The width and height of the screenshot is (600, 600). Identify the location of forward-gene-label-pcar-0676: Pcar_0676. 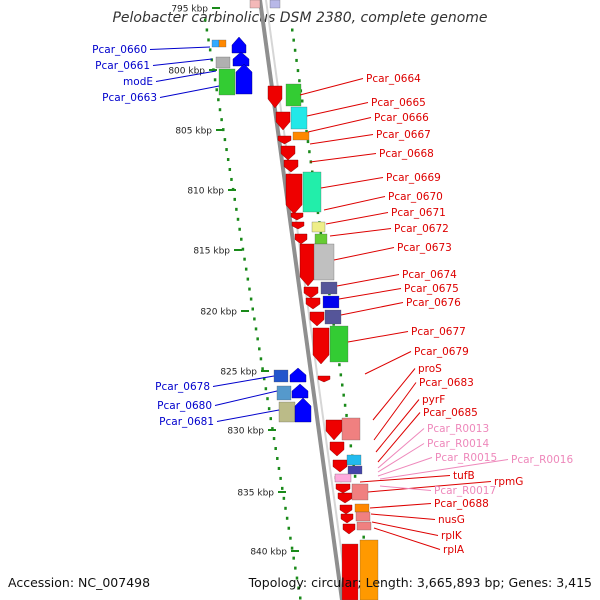
(433, 303).